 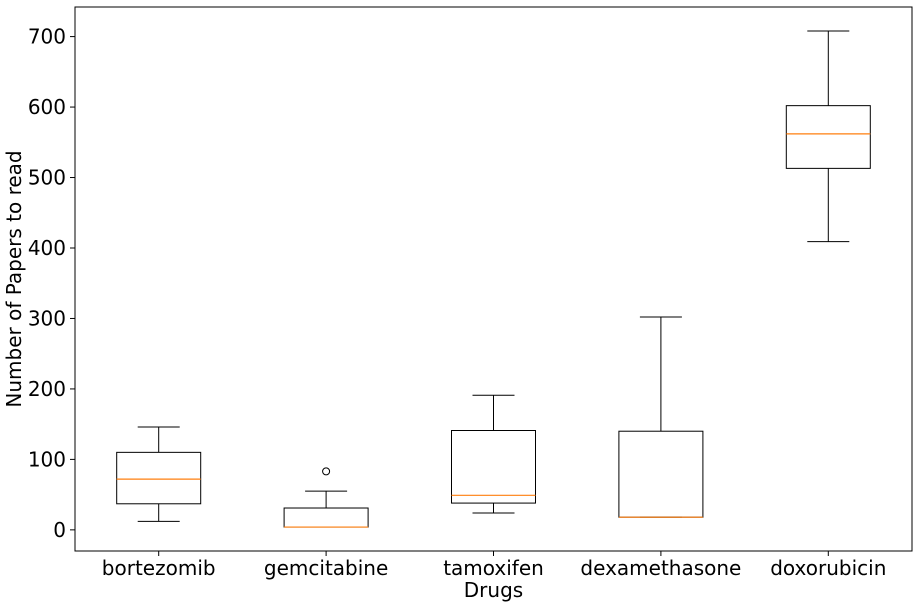 I want to click on x-axis-label: Drugs, so click(x=493, y=590).